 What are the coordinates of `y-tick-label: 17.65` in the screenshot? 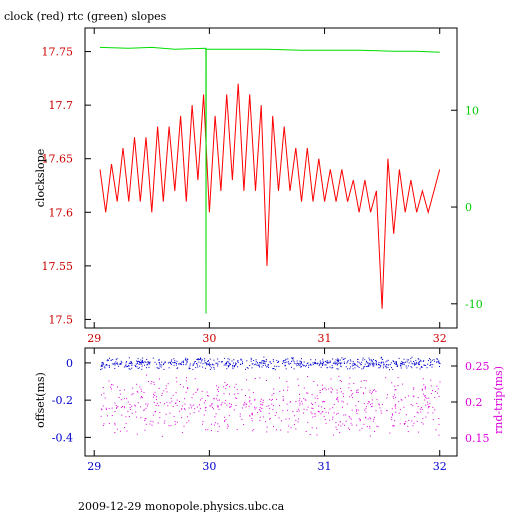 It's located at (58, 159).